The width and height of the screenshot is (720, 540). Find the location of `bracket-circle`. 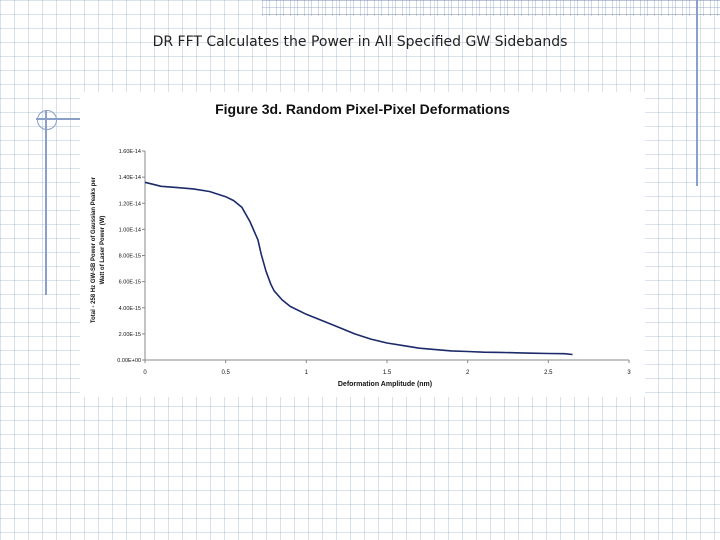

bracket-circle is located at coordinates (47, 120).